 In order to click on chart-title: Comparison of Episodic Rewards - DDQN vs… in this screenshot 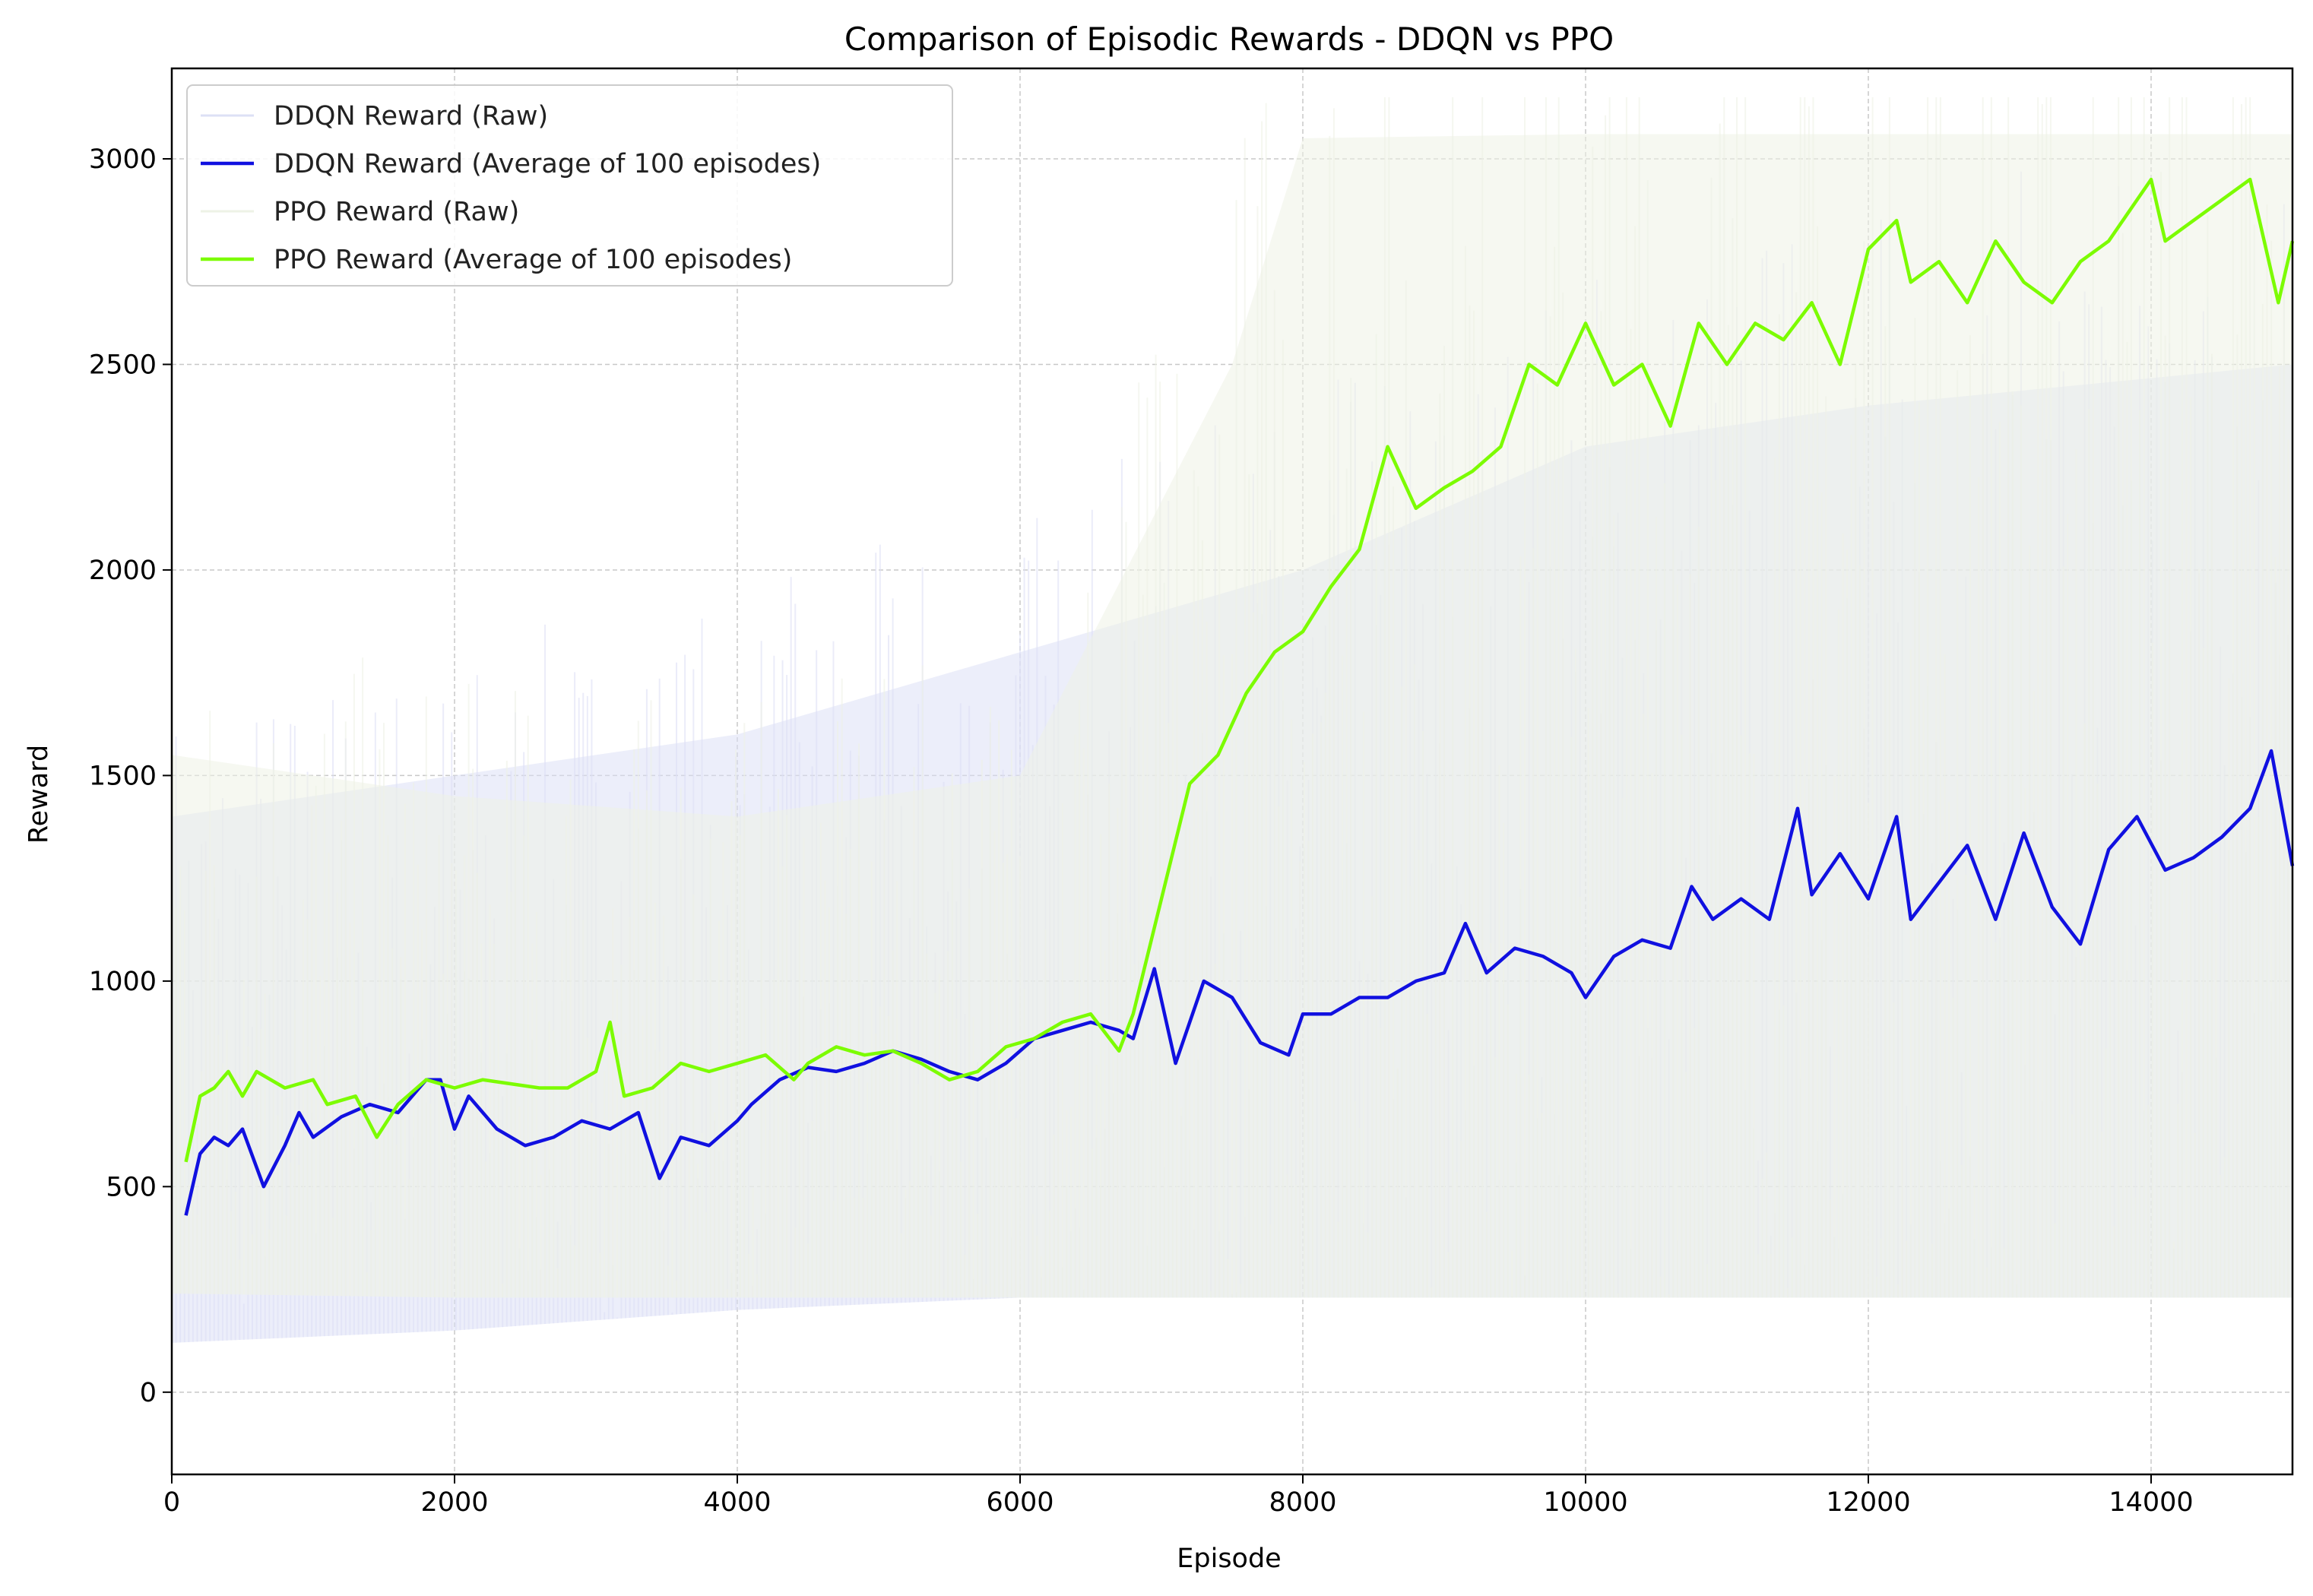, I will do `click(1229, 40)`.